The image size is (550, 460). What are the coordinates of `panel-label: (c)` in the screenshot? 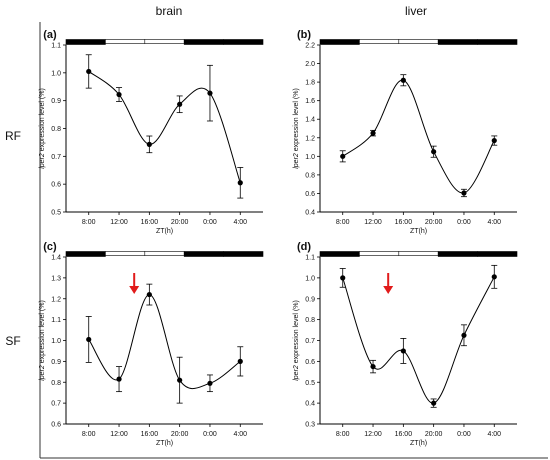 It's located at (50, 247).